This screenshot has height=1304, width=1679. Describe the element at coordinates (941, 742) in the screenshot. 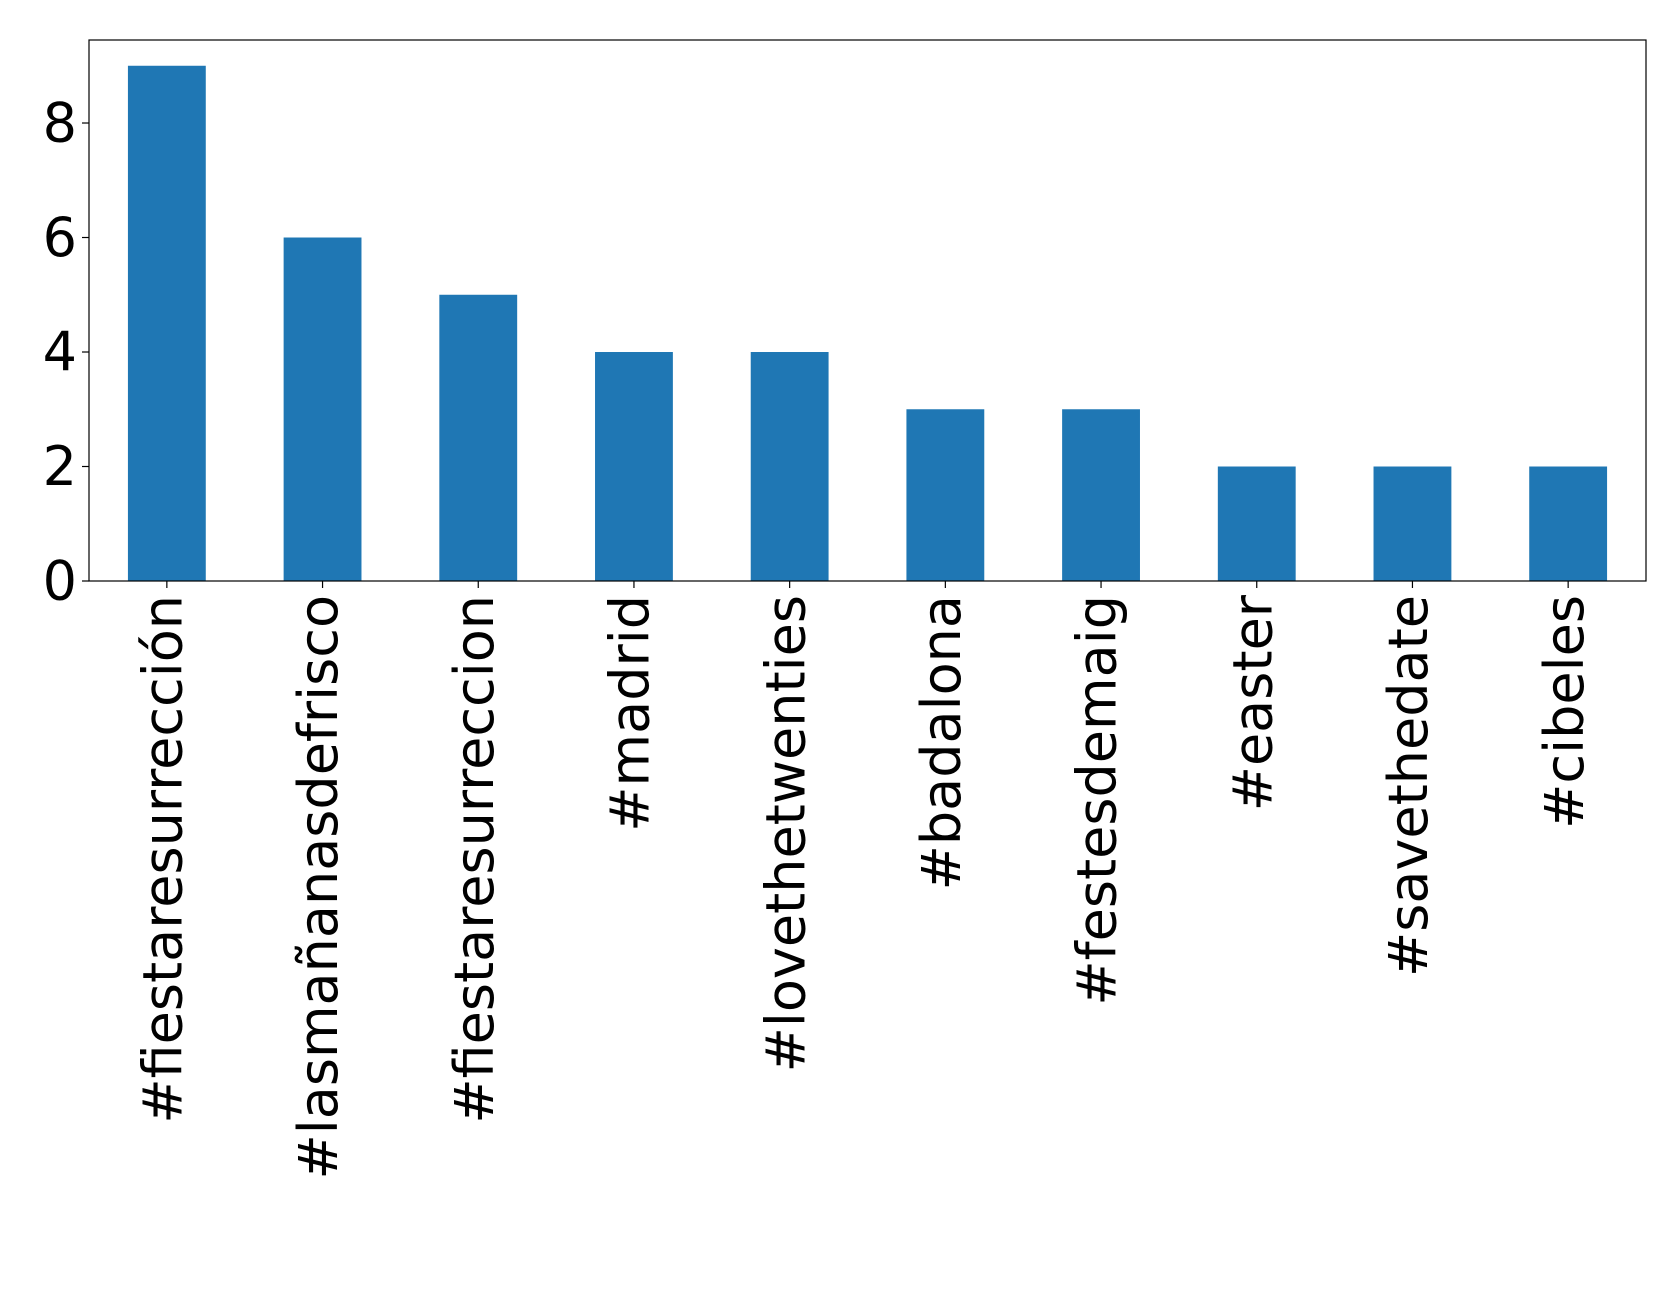

I see `x-tick-label: #badalona` at that location.